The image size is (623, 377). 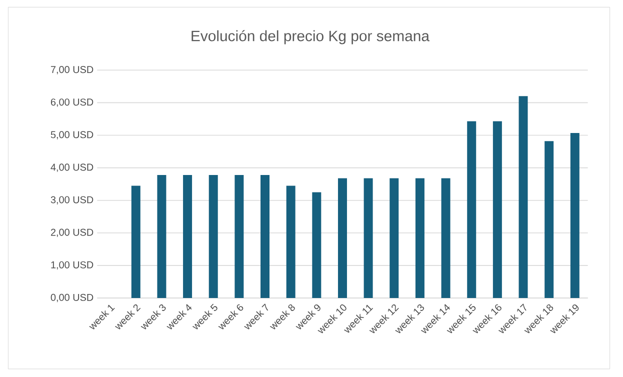 I want to click on y-tick-label: 0,00 USD, so click(x=72, y=298).